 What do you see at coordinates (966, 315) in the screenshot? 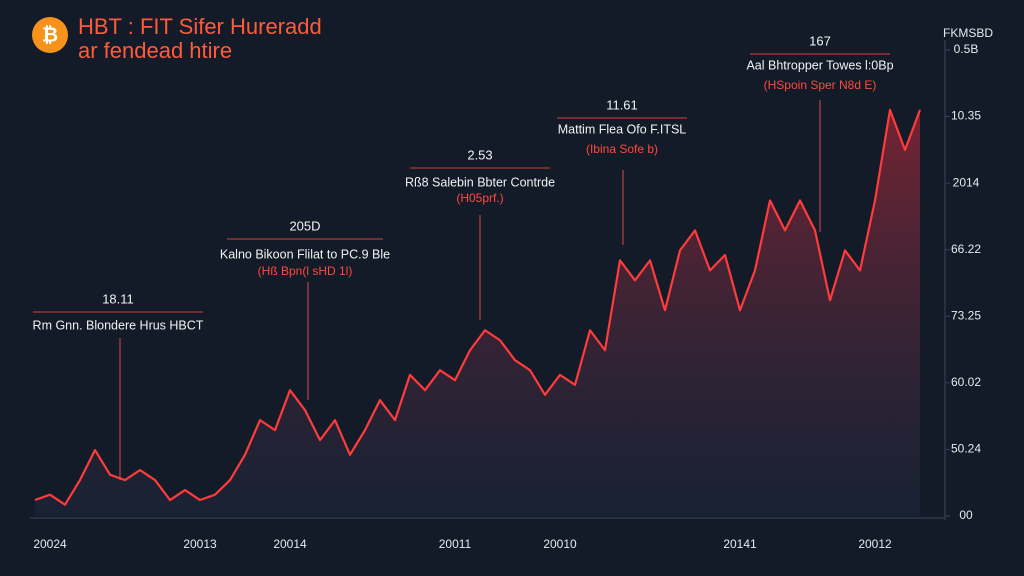
I see `y-tick-label: 73.25` at bounding box center [966, 315].